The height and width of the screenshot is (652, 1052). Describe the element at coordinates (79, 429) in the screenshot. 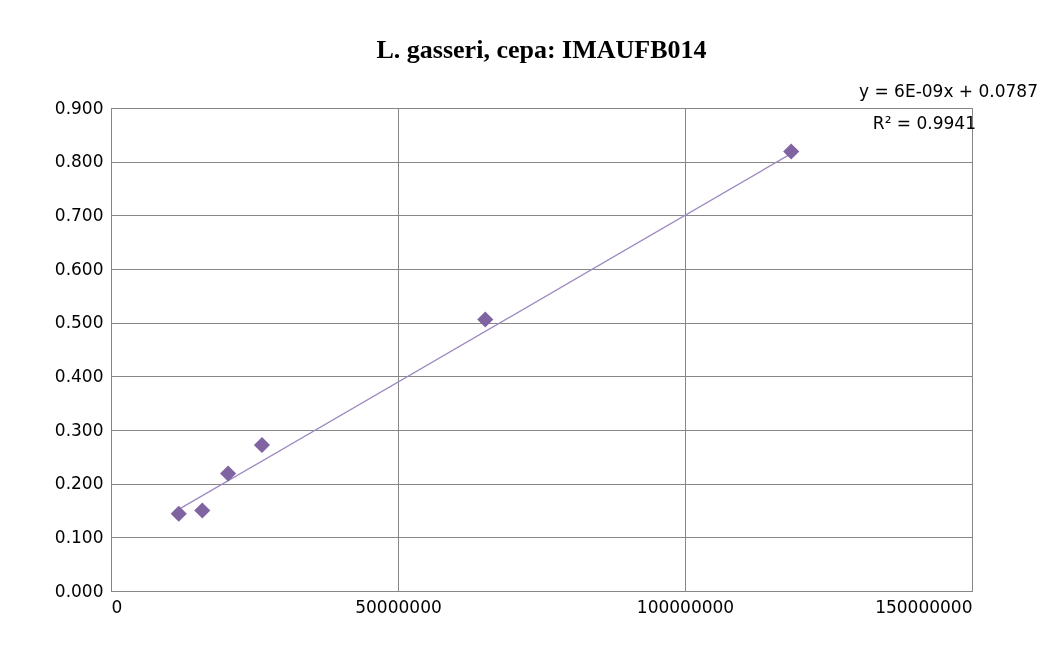

I see `y-tick-label: 0.300` at that location.